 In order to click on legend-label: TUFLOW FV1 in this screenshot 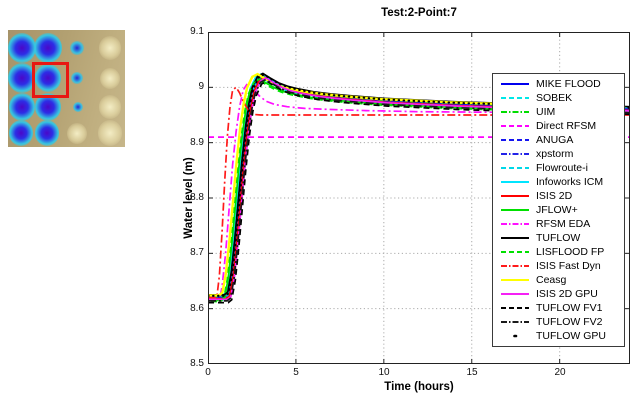, I will do `click(569, 307)`.